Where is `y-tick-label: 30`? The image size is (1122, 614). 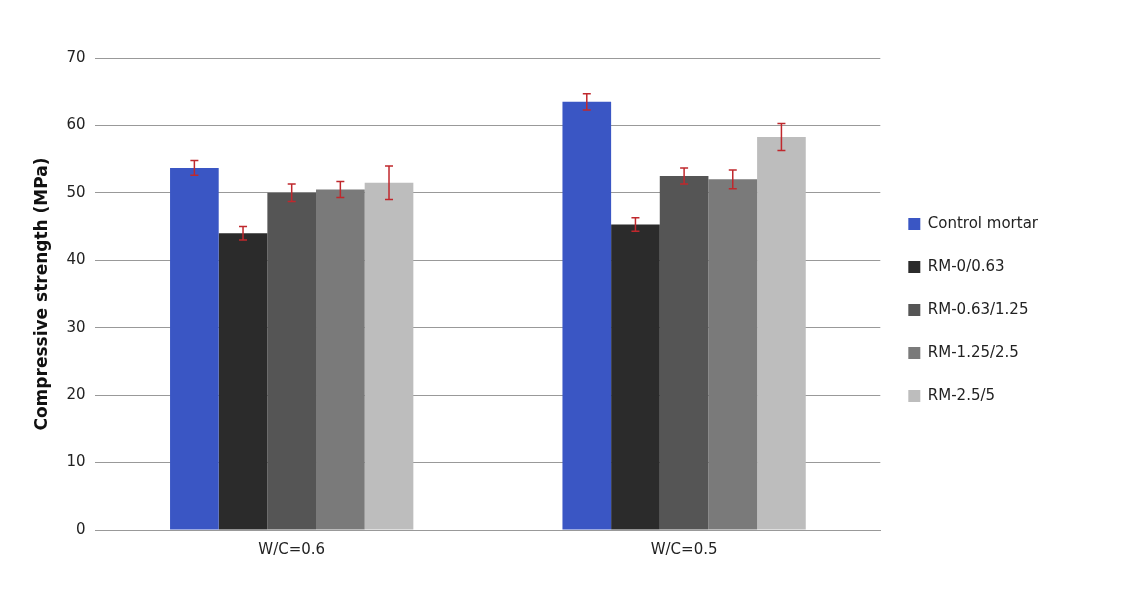
y-tick-label: 30 is located at coordinates (76, 326).